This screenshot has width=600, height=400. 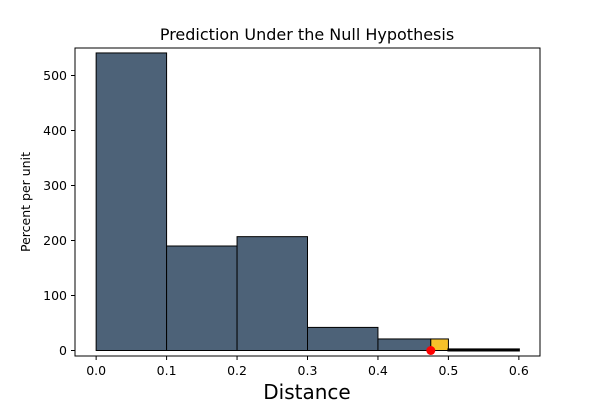 I want to click on x-tick-label: 0.6, so click(x=519, y=370).